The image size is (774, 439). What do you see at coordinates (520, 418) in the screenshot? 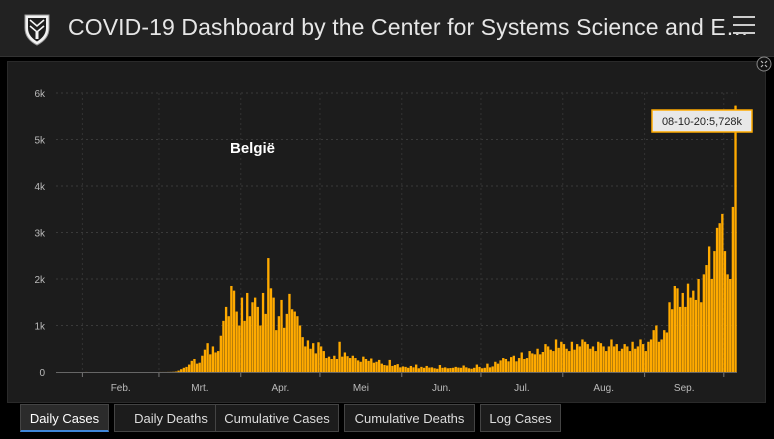
I see `tab-log-cases: Log Cases` at bounding box center [520, 418].